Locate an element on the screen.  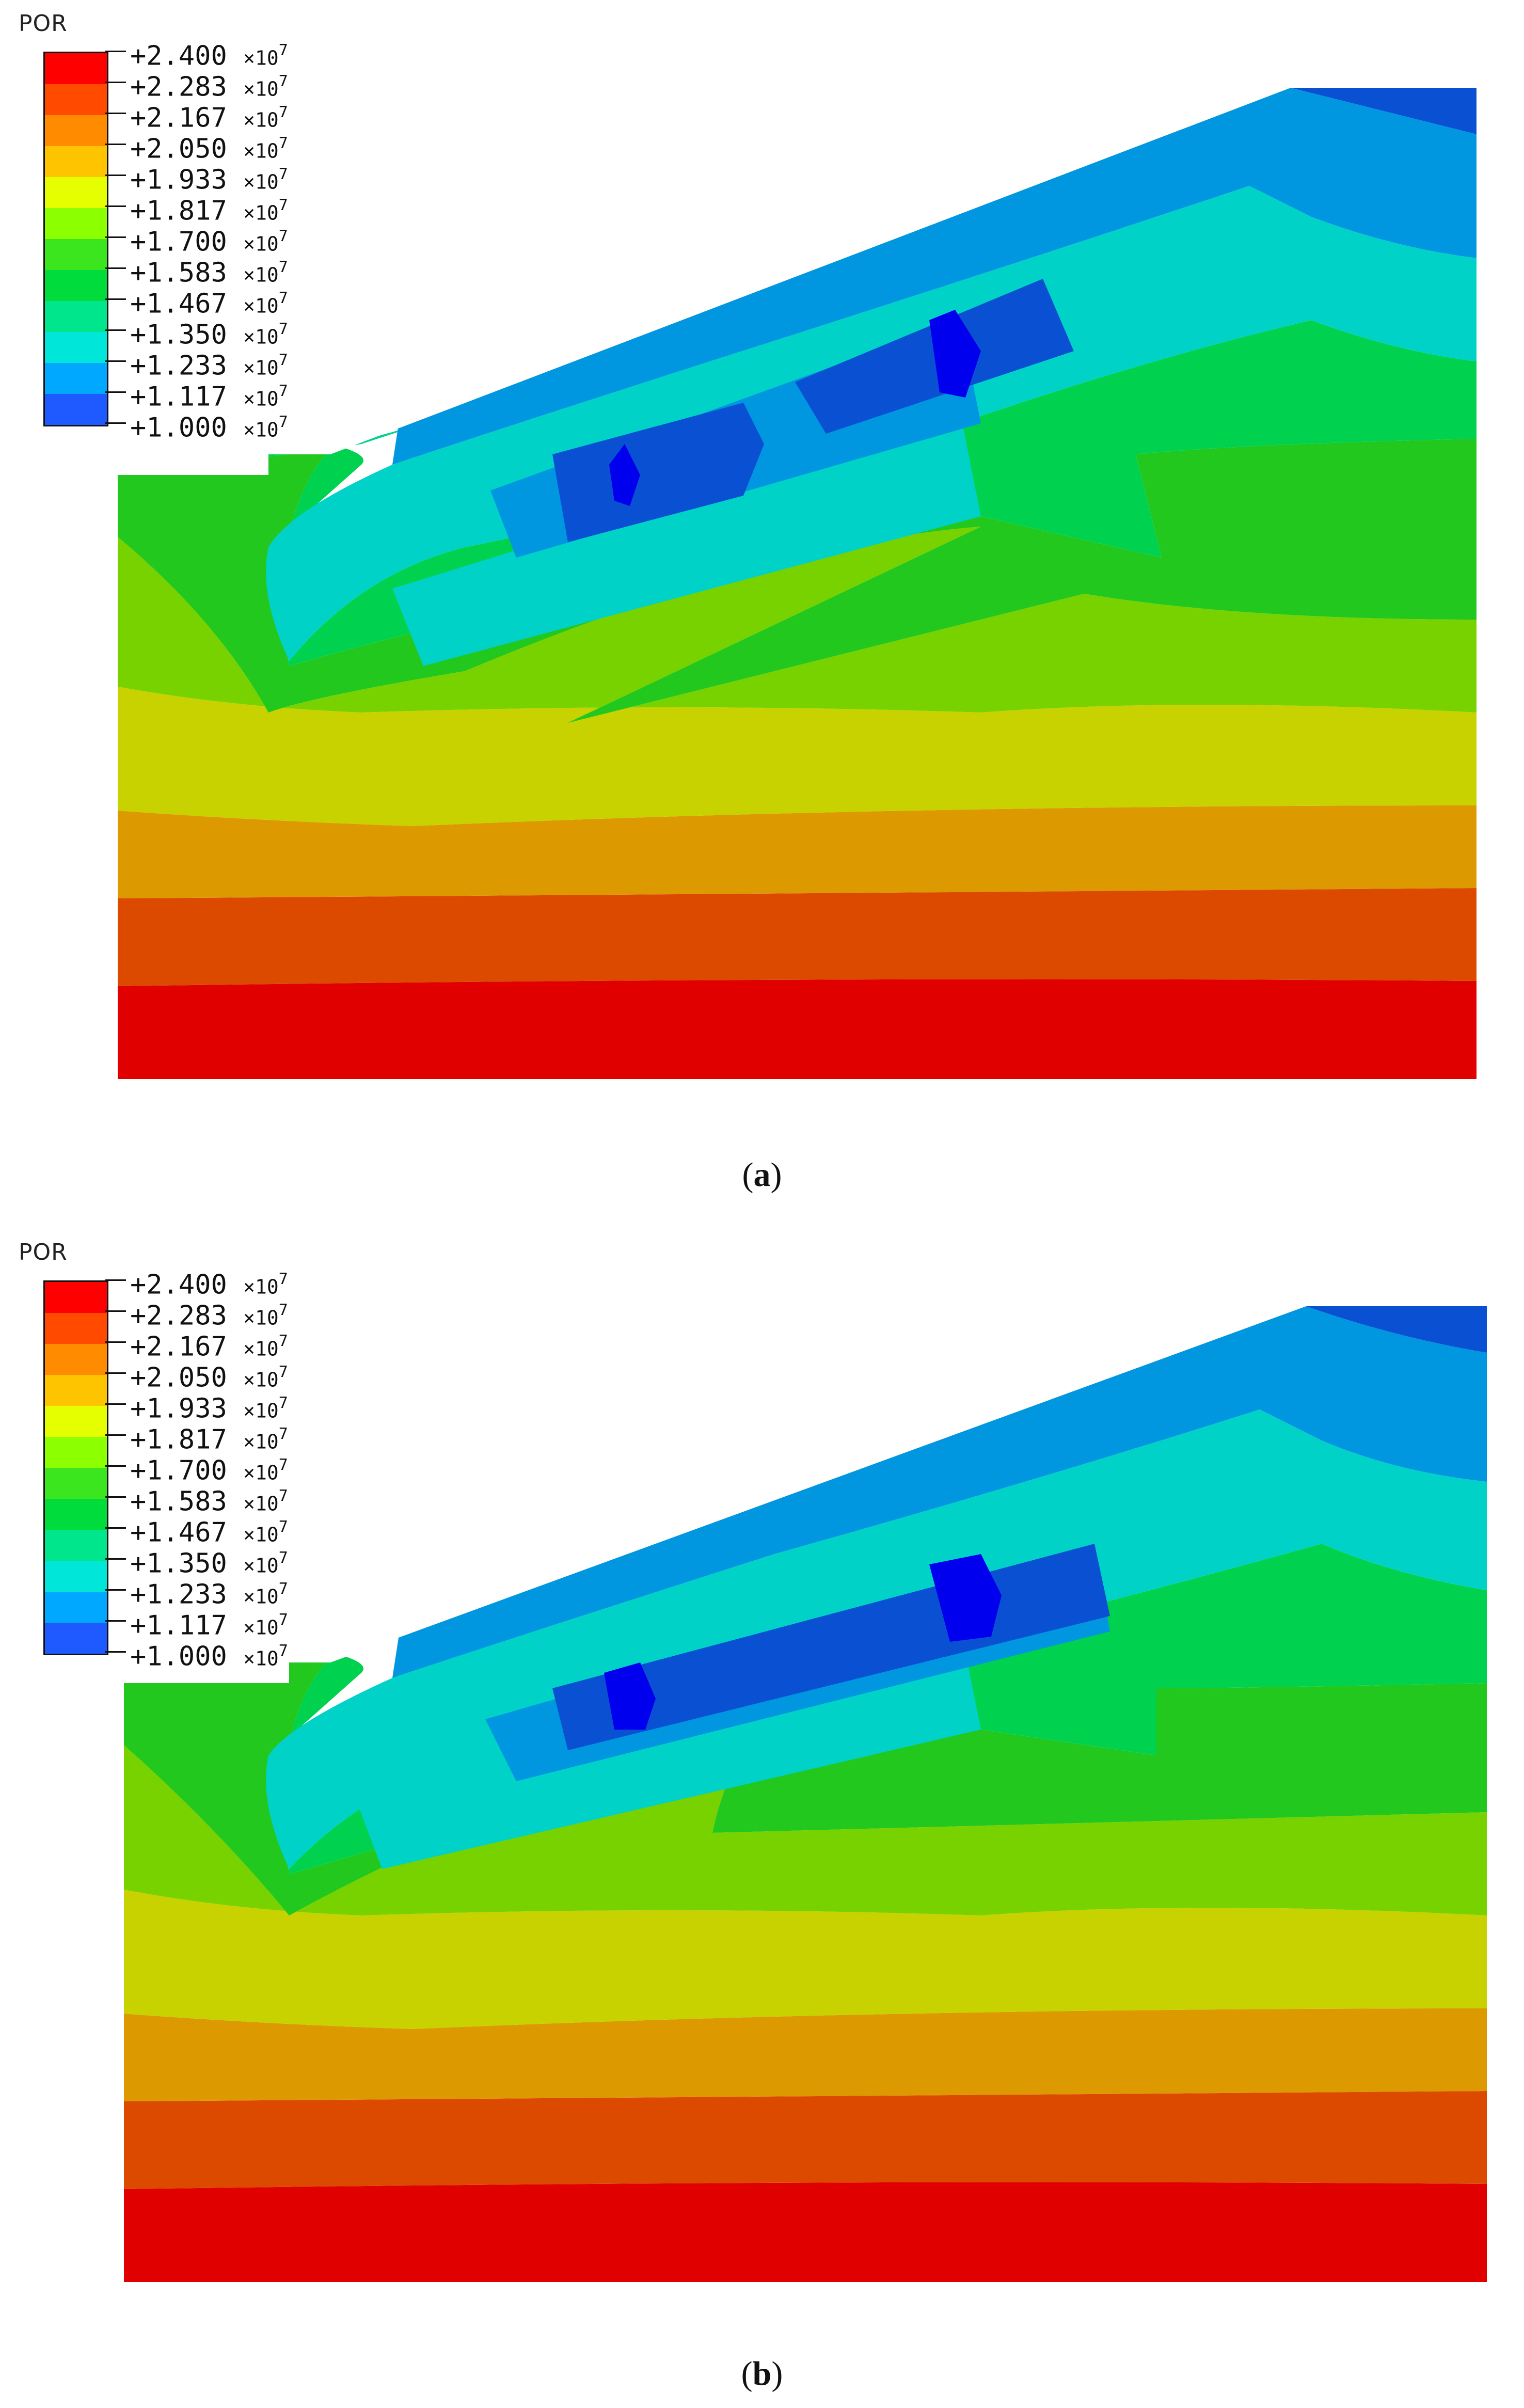
legend-tick: +2.167 ×107 is located at coordinates (218, 1352).